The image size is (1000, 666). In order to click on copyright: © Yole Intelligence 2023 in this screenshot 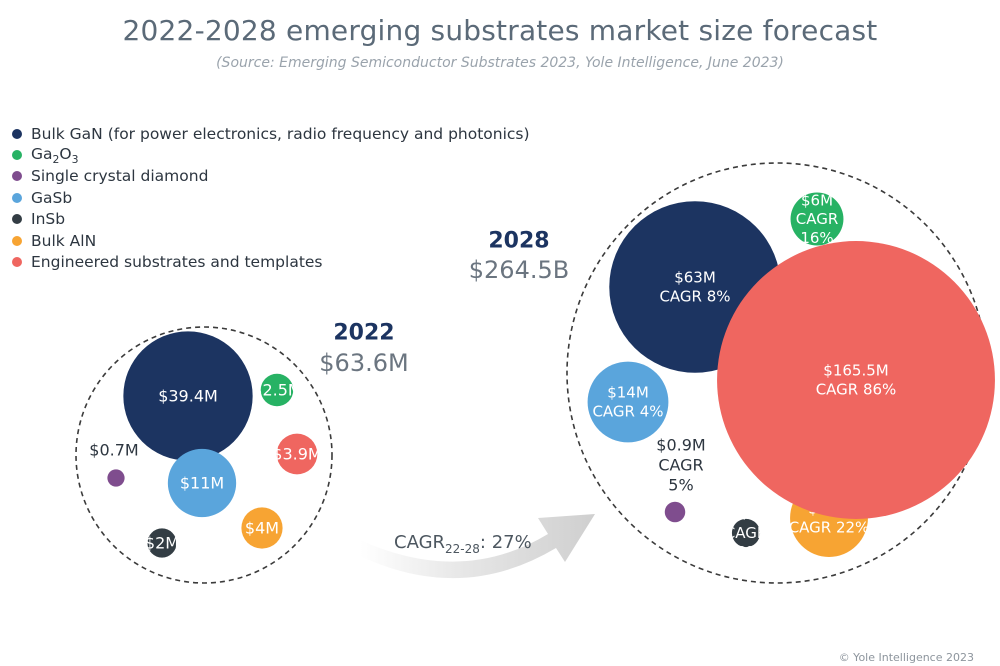, I will do `click(906, 657)`.